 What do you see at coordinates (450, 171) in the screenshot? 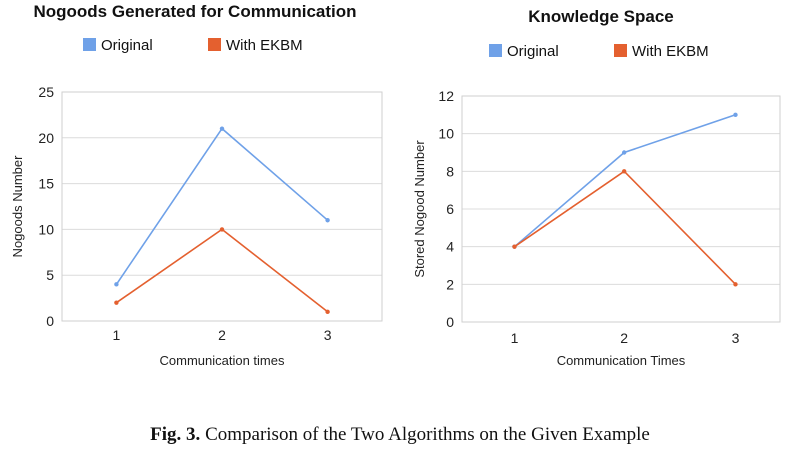
I see `y-tick-label: 8` at bounding box center [450, 171].